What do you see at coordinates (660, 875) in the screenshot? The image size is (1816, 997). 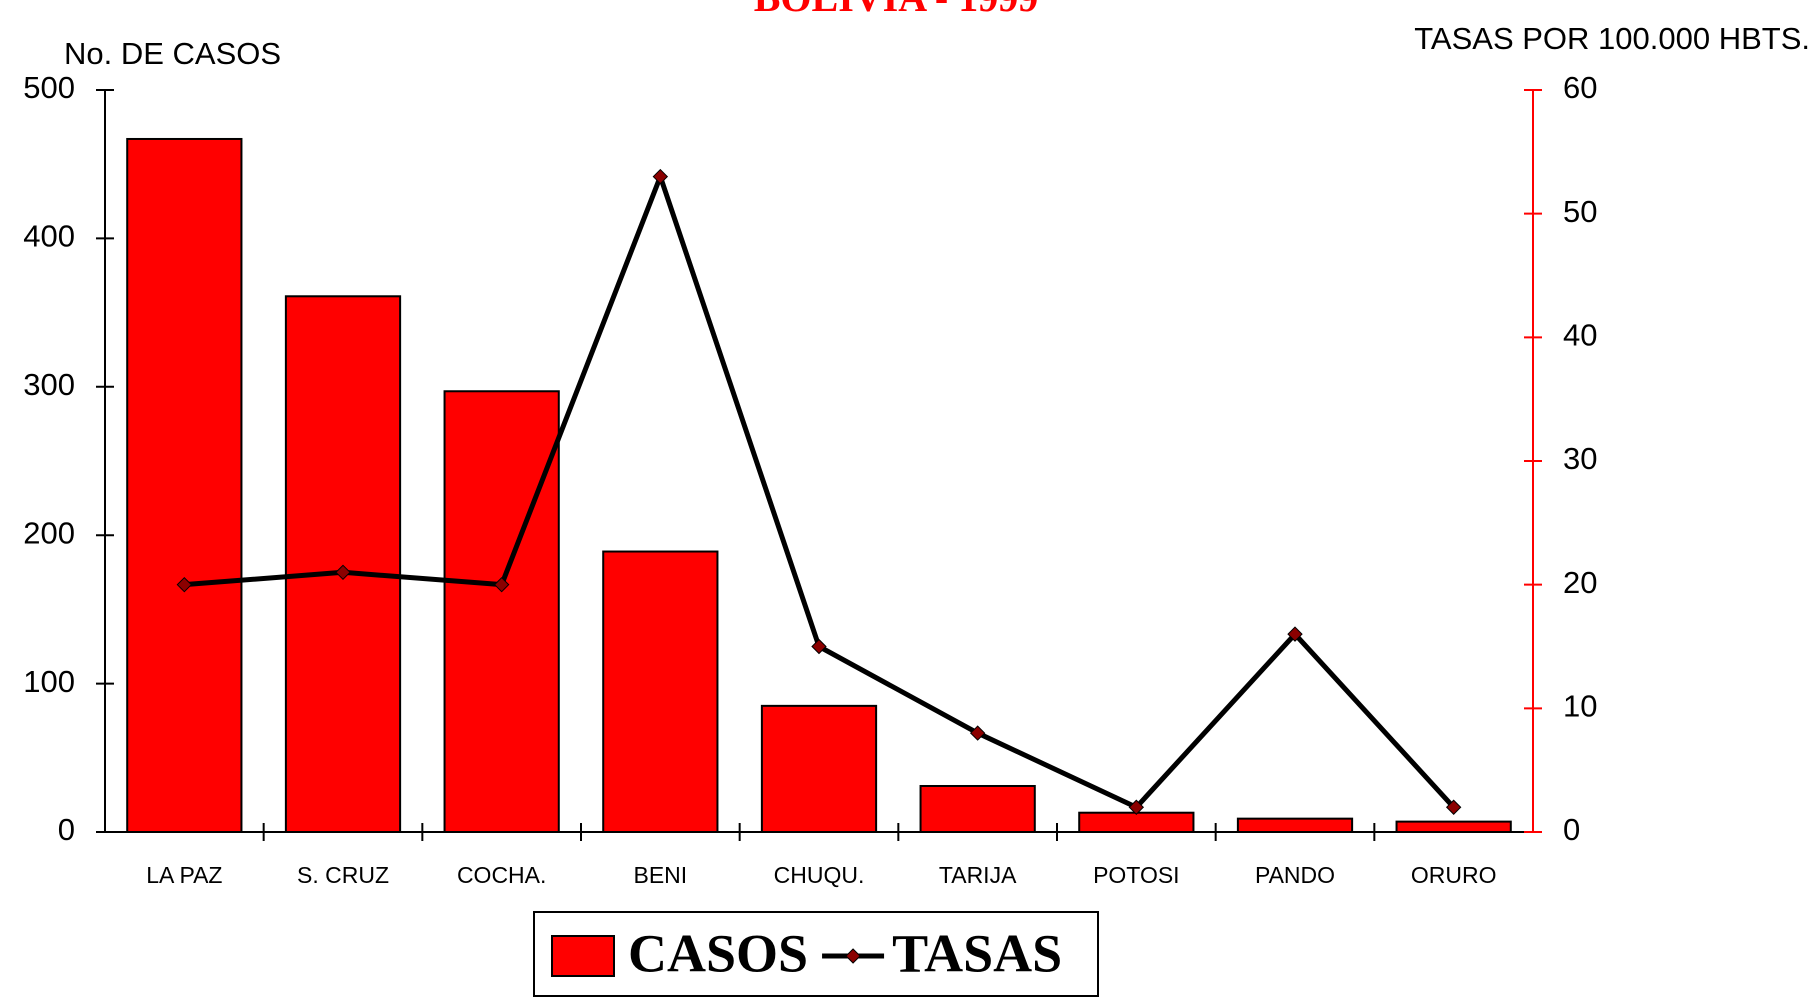 I see `x-tick-label: BENI` at bounding box center [660, 875].